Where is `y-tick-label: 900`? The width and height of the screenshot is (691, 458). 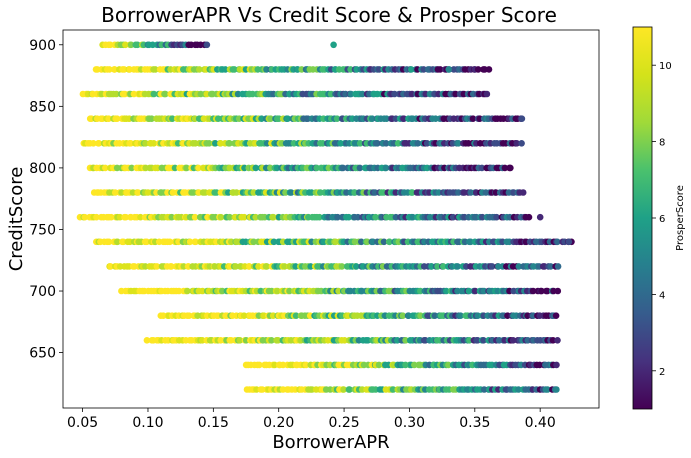
y-tick-label: 900 is located at coordinates (42, 46).